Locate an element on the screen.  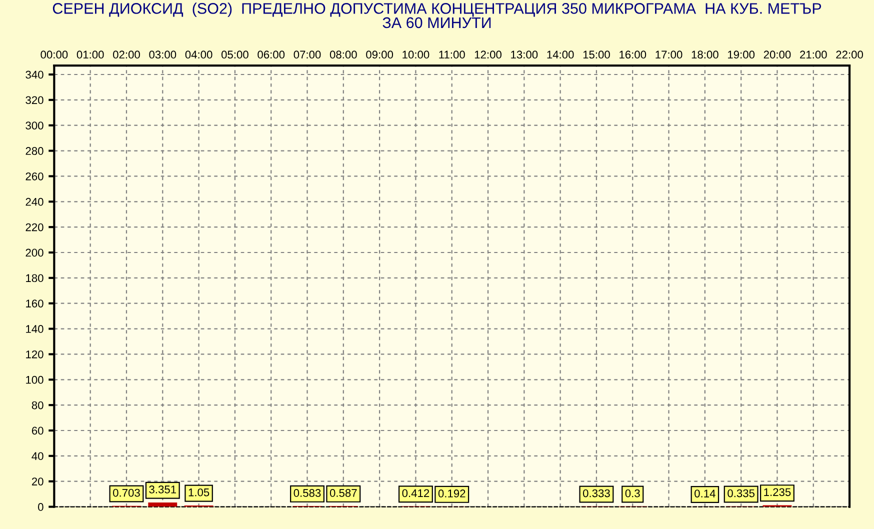
x-tick-label: 15:00 is located at coordinates (596, 54).